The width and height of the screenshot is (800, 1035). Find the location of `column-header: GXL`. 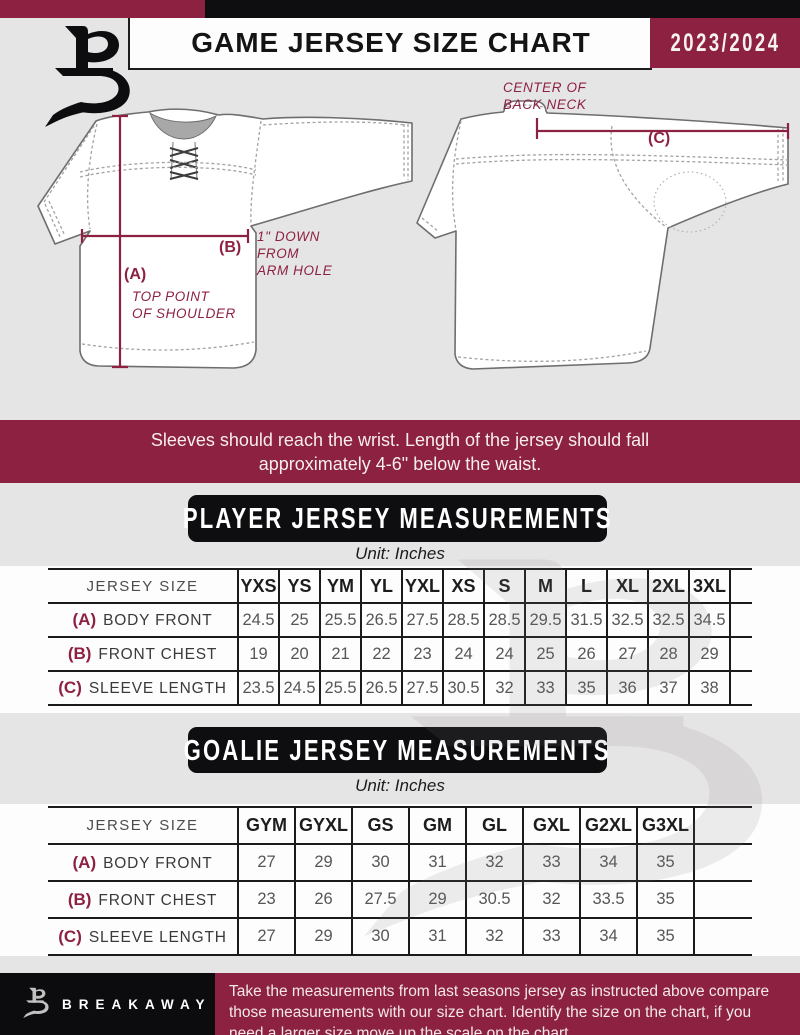

column-header: GXL is located at coordinates (551, 825).